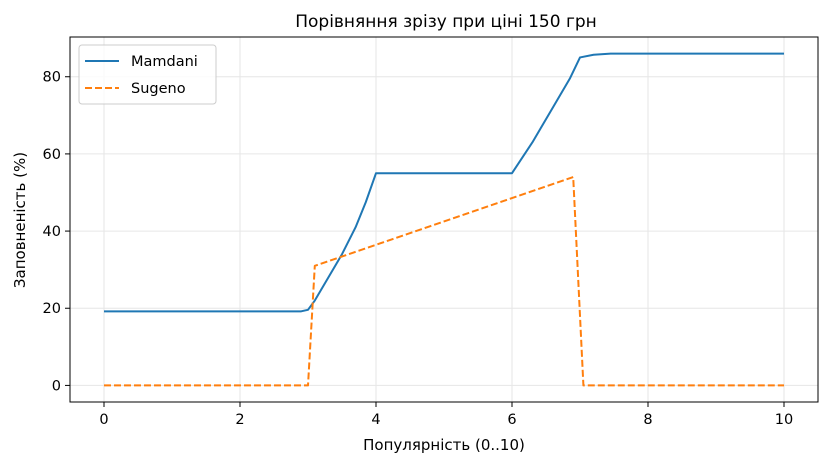 The image size is (827, 468). I want to click on legend-label-sugeno: Sugeno, so click(158, 89).